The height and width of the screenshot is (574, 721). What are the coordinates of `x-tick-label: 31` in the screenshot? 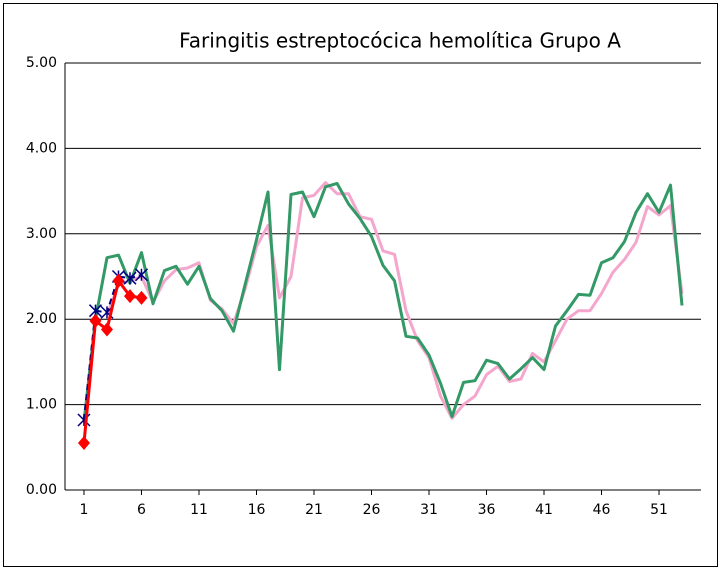 It's located at (429, 510).